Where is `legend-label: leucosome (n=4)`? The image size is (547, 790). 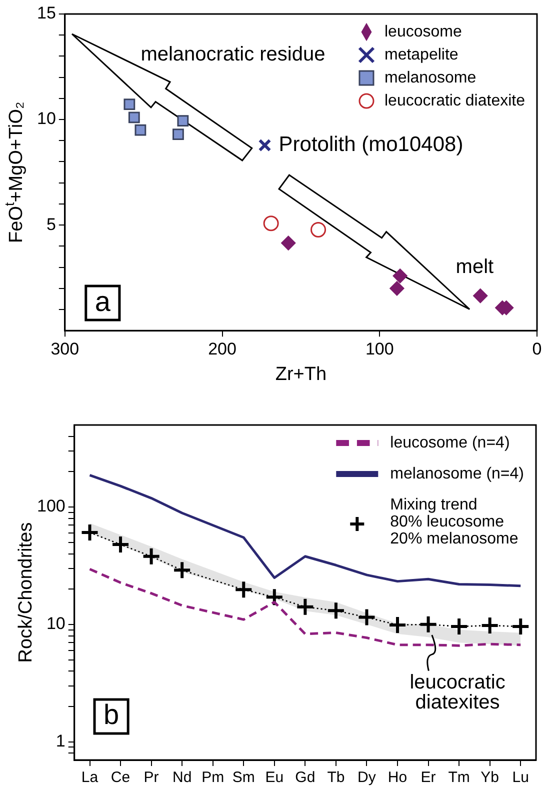 legend-label: leucosome (n=4) is located at coordinates (450, 443).